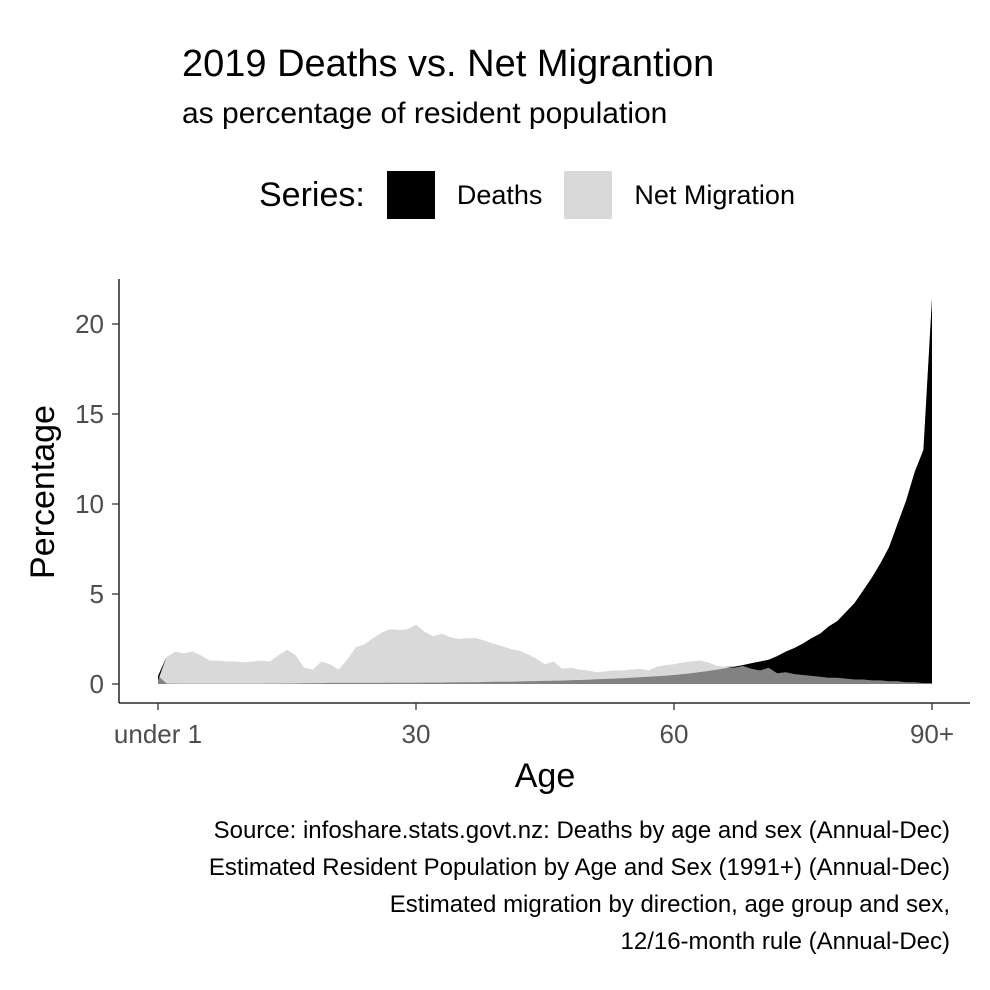 The height and width of the screenshot is (990, 990). I want to click on legend: Series: Deaths Net Migration, so click(538, 195).